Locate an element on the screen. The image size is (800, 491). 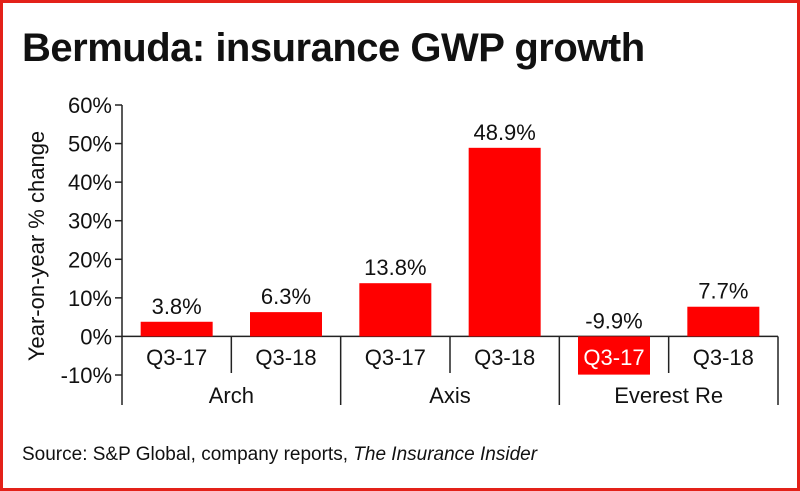
source-text: Source: S&P Global, company reports, is located at coordinates (188, 454).